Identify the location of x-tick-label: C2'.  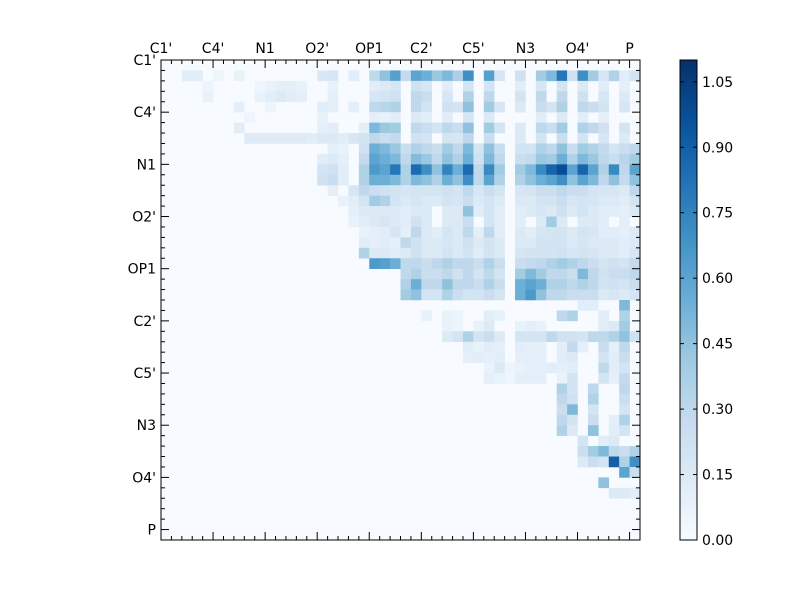
(421, 49).